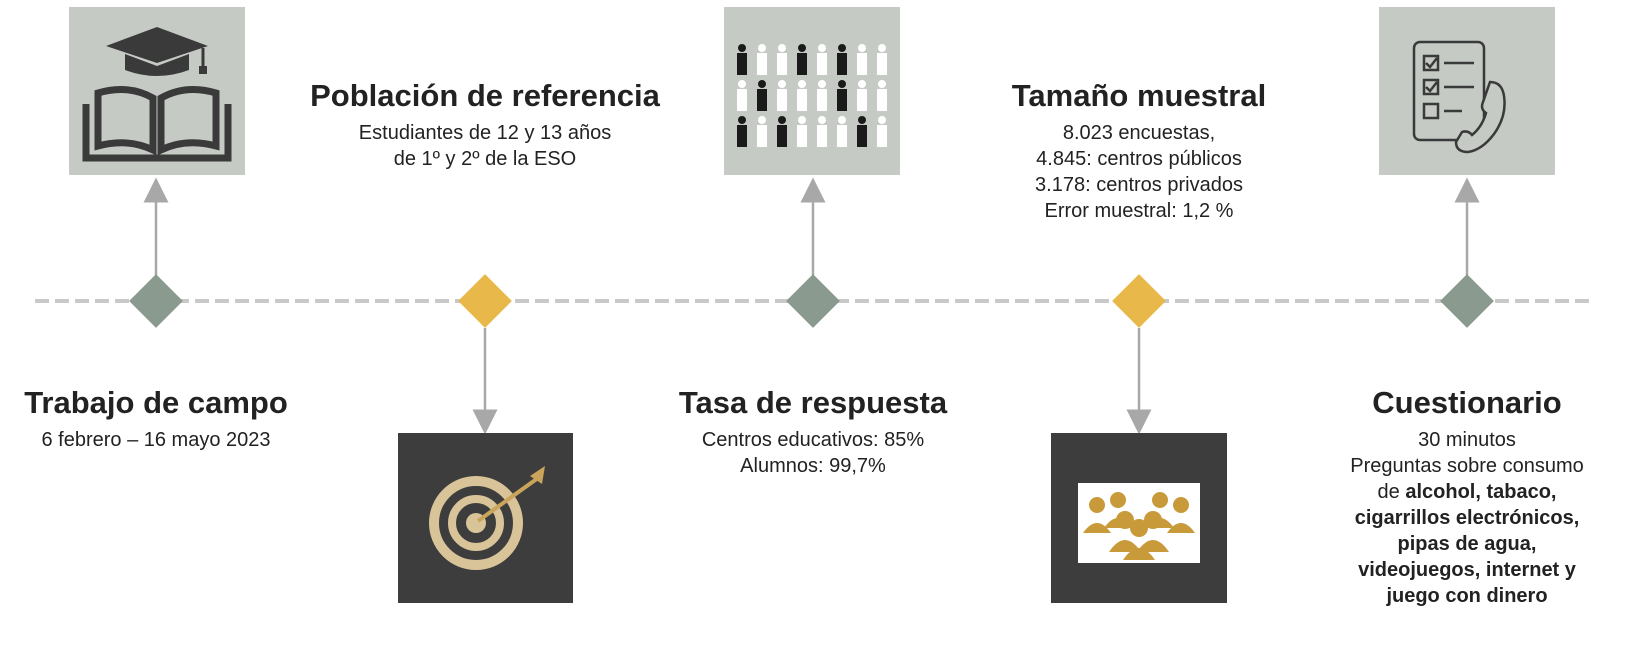 This screenshot has height=645, width=1627. Describe the element at coordinates (1467, 596) in the screenshot. I see `emphasis: juego con dinero` at that location.